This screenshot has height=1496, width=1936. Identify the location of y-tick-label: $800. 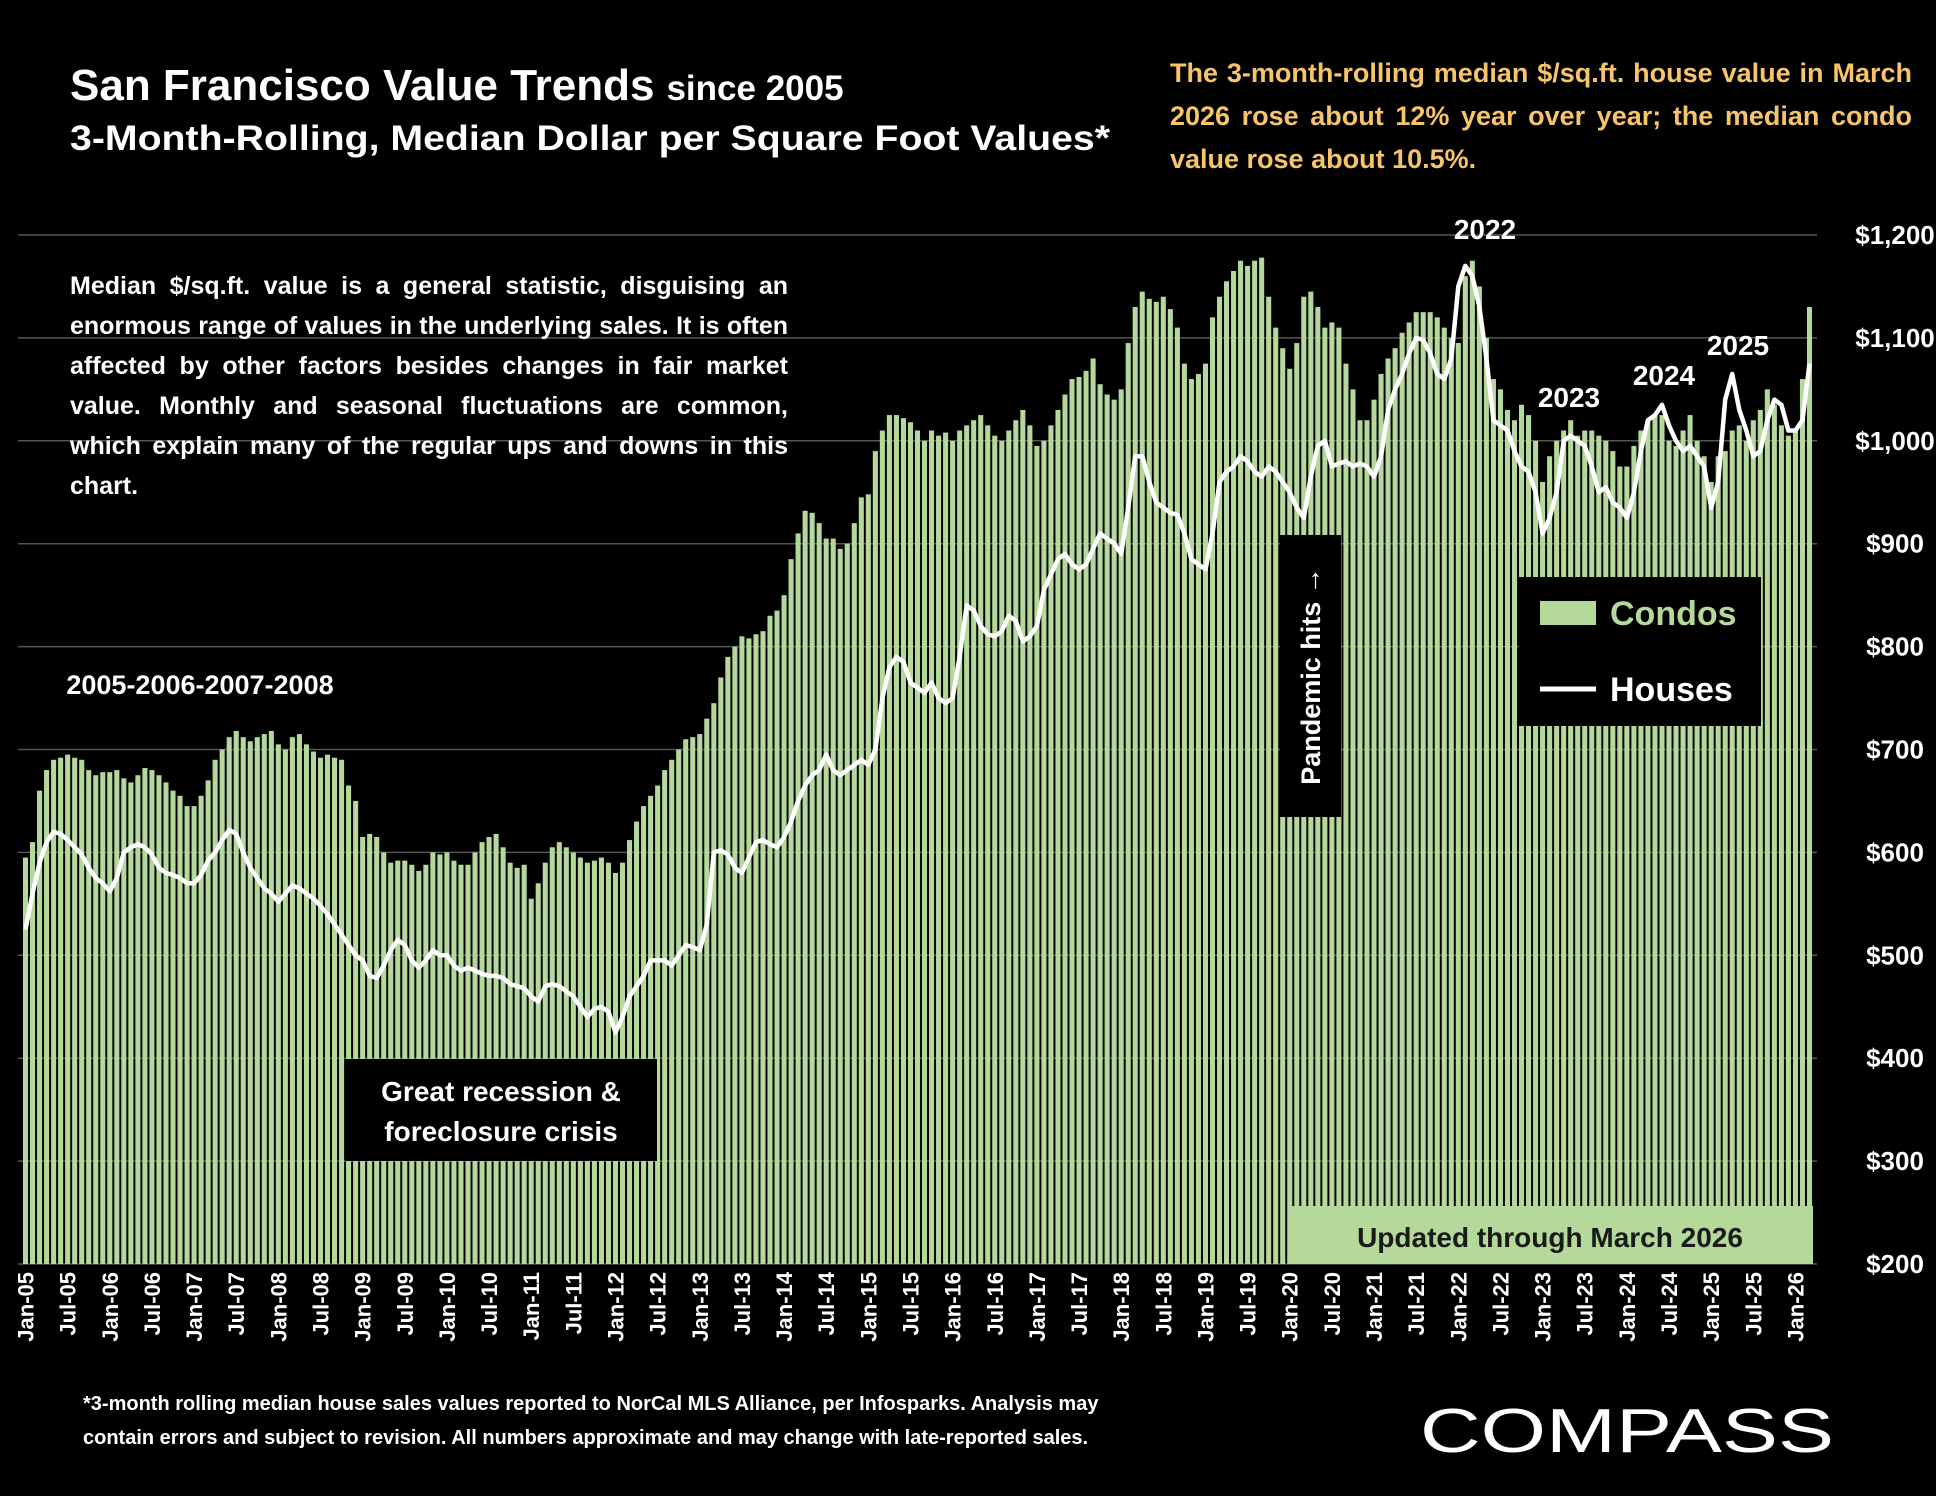
(1895, 647).